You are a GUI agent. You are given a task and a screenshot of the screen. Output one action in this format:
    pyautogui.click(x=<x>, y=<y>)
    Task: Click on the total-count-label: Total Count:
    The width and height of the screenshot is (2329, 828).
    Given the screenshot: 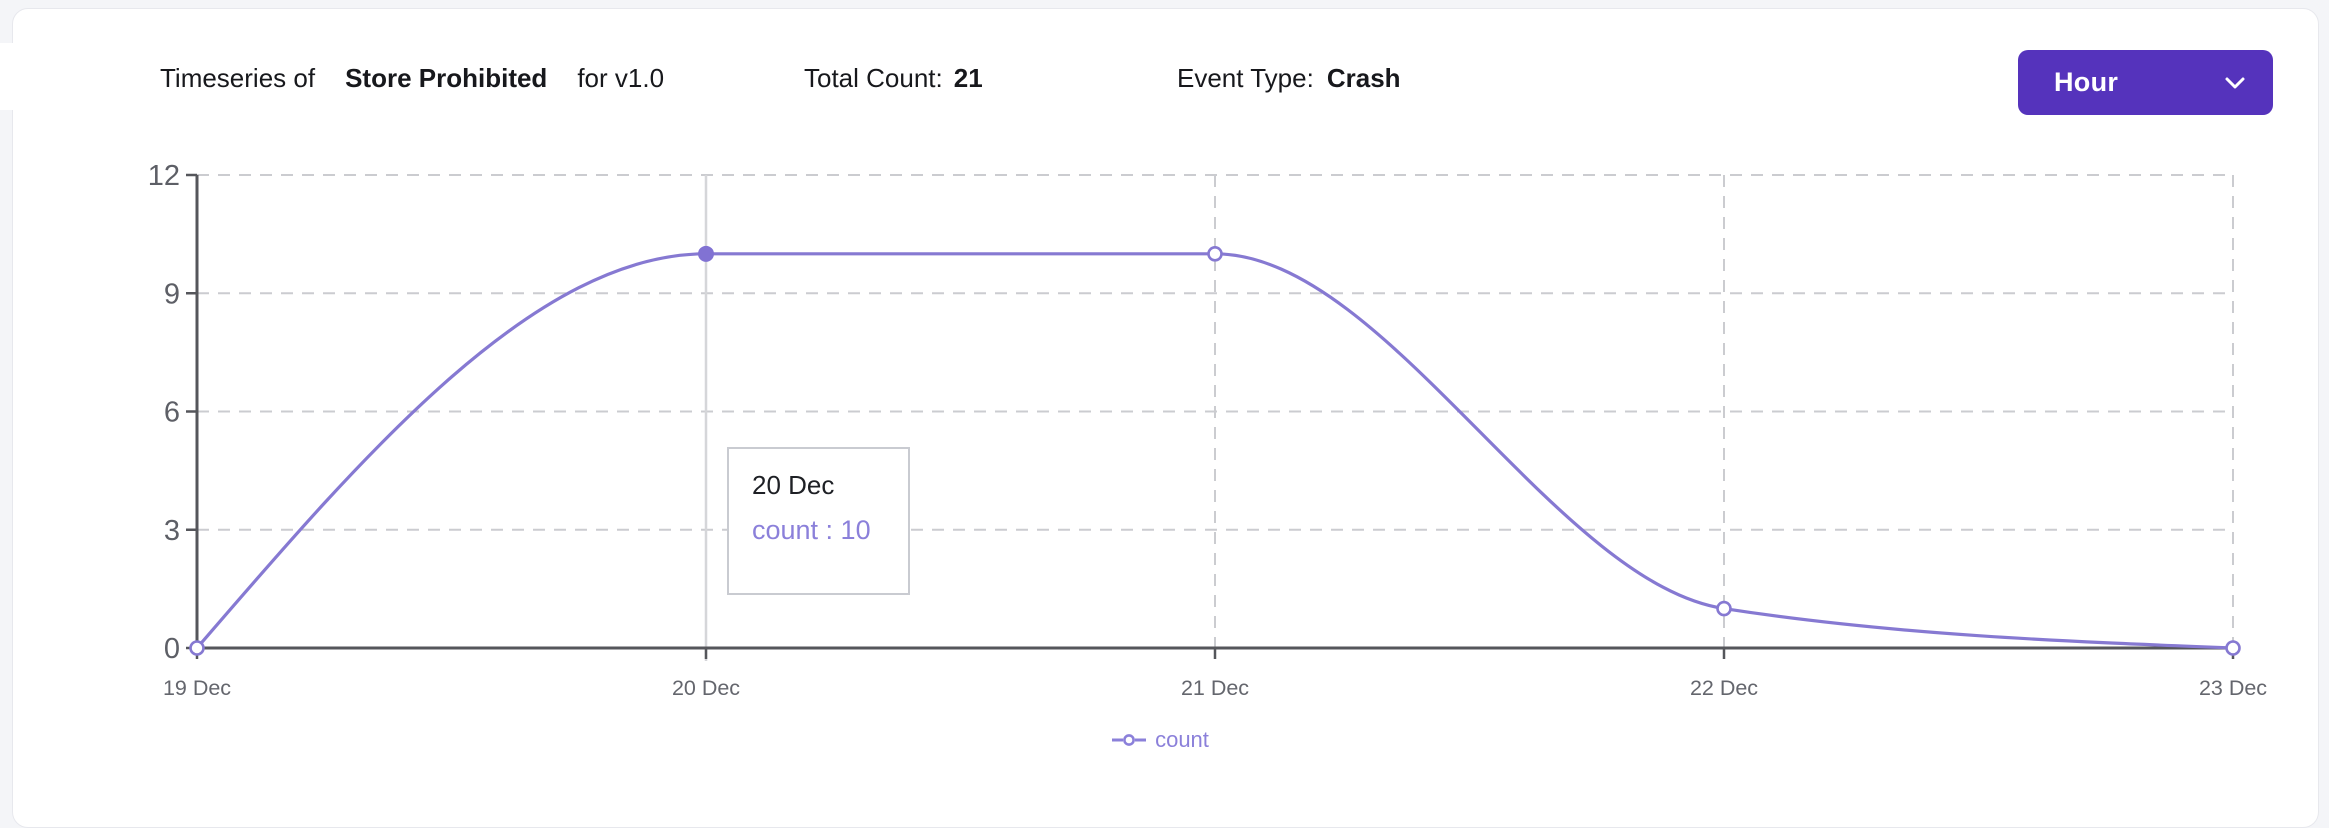 What is the action you would take?
    pyautogui.click(x=873, y=78)
    